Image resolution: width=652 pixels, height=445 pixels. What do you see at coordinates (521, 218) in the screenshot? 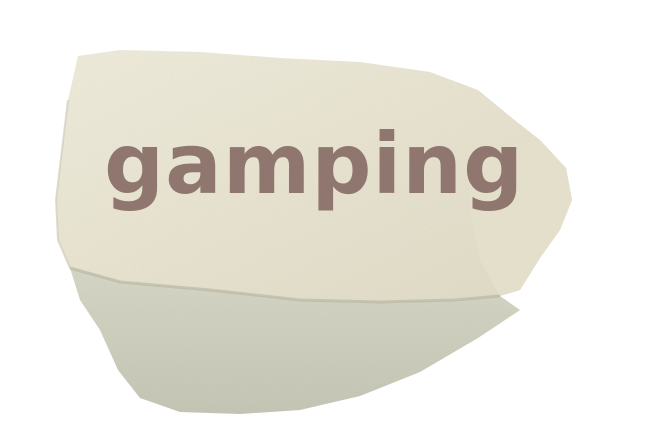
I see `rock-right-facet` at bounding box center [521, 218].